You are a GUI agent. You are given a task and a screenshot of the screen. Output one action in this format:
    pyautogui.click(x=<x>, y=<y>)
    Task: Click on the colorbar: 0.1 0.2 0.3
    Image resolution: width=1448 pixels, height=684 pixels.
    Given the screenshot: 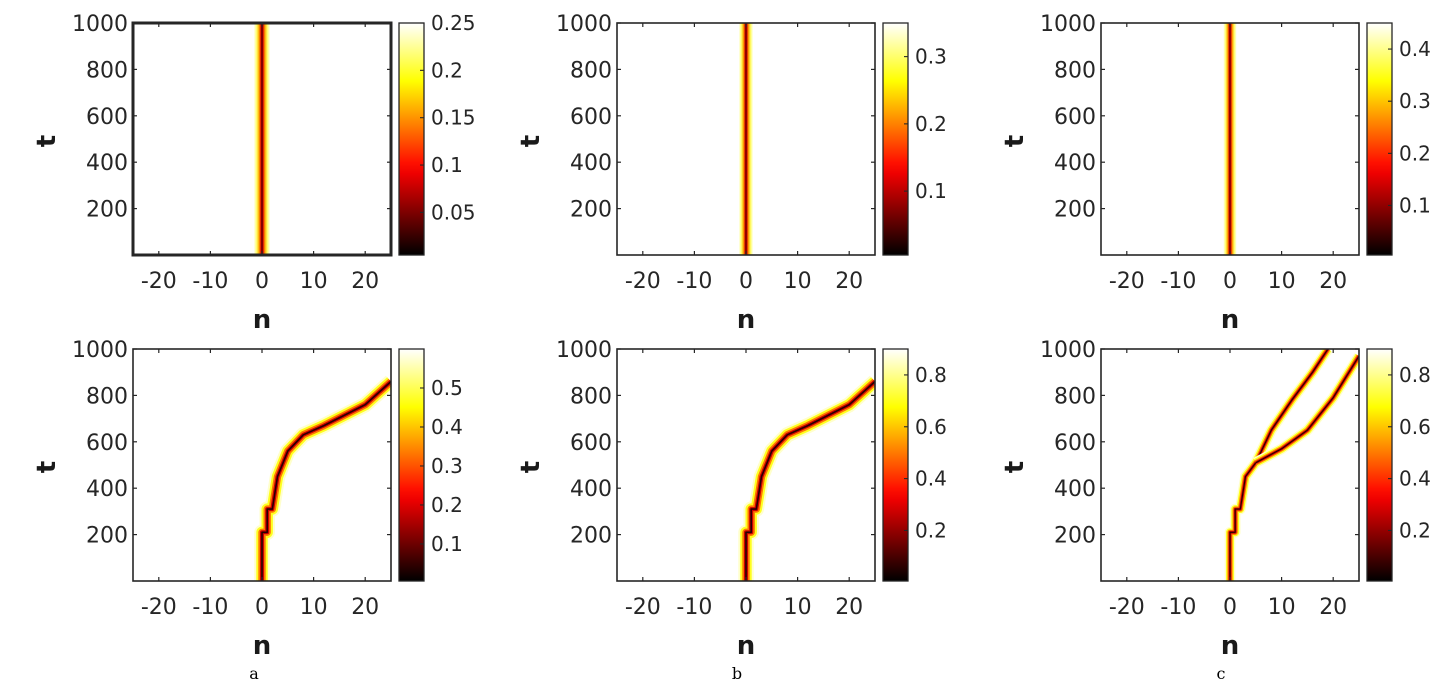 What is the action you would take?
    pyautogui.click(x=914, y=139)
    